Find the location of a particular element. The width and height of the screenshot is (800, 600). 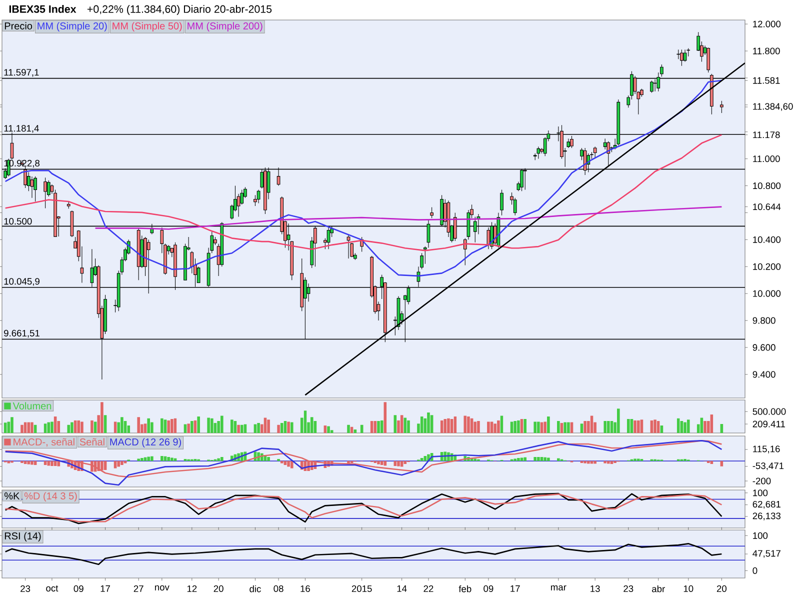

x-tick-label: mar is located at coordinates (558, 587).